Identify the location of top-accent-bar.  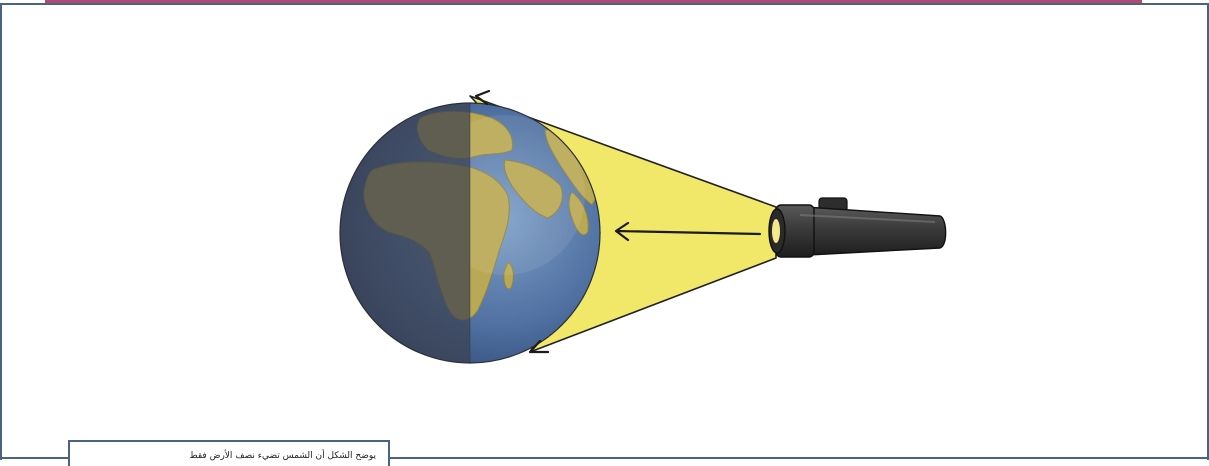
(593, 2).